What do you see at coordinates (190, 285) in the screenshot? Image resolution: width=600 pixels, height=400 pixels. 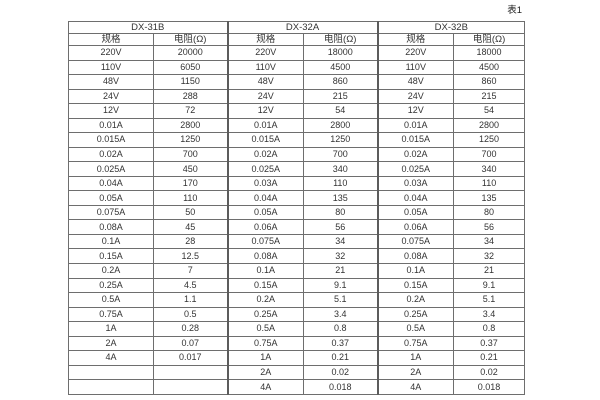 I see `resistance-cell: 4.5` at bounding box center [190, 285].